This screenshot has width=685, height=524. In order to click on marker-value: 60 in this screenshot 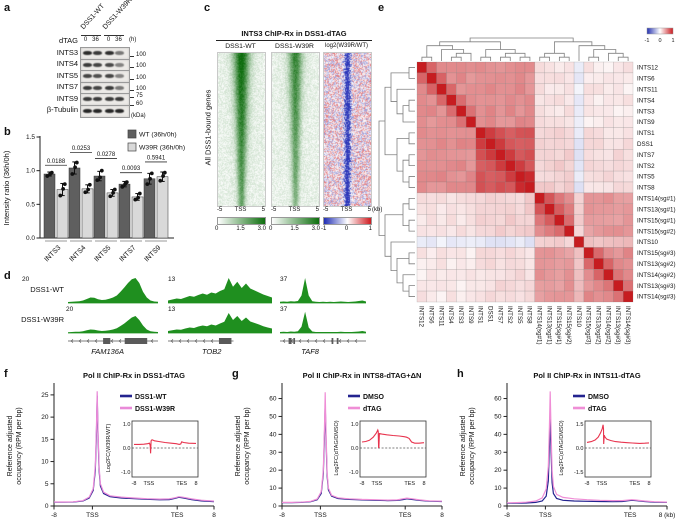, I will do `click(139, 104)`.